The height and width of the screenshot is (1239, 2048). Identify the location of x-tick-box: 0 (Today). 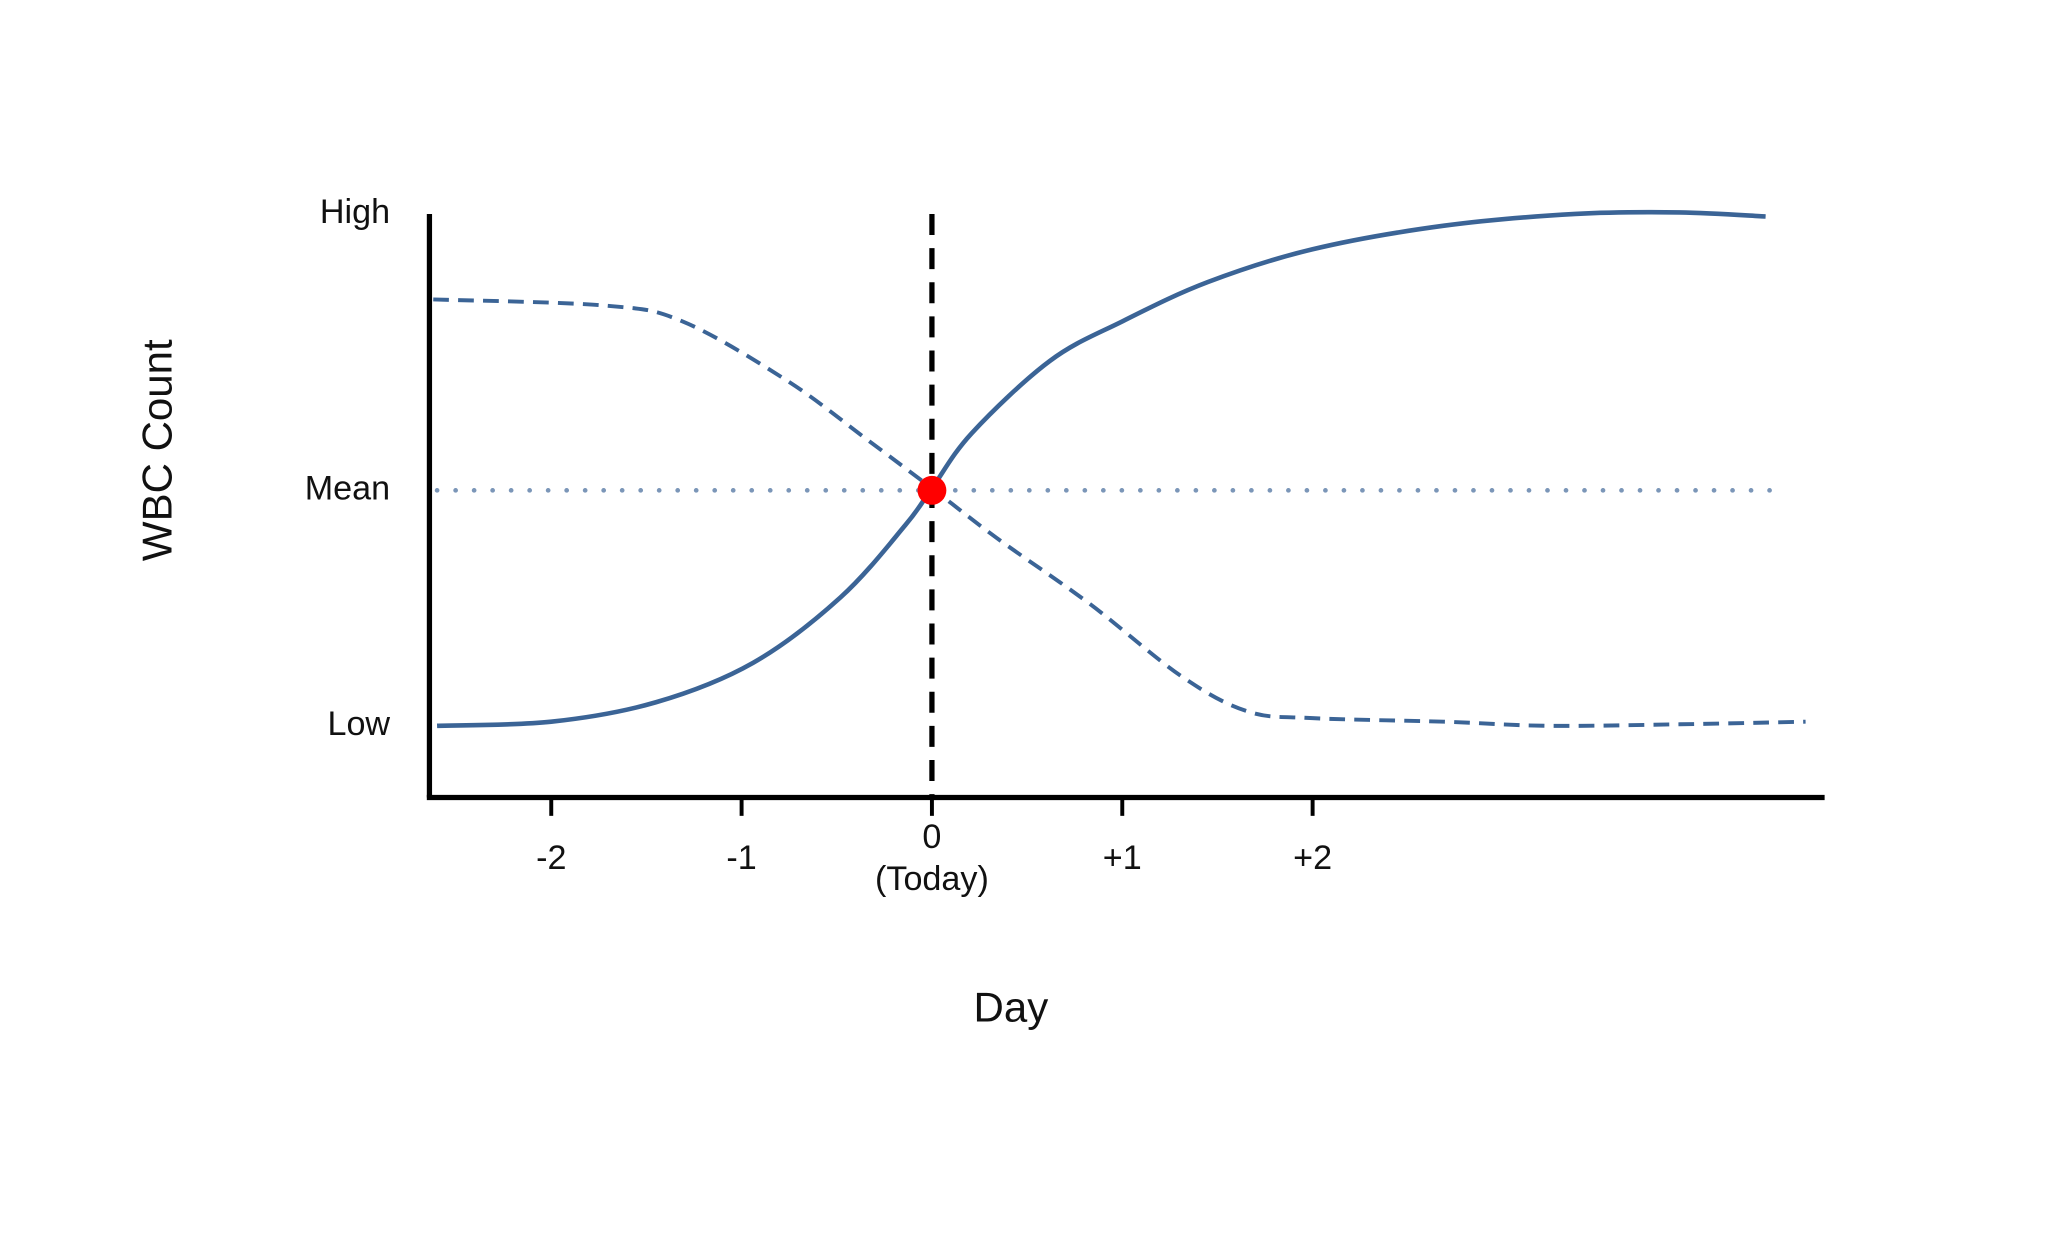
(932, 857).